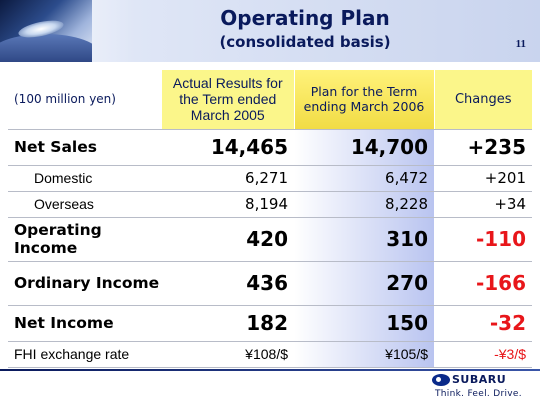  Describe the element at coordinates (228, 323) in the screenshot. I see `actual-value: 182` at that location.